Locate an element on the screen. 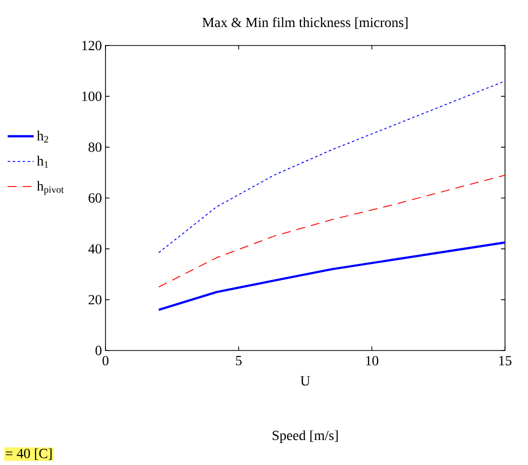  legend-label: h$_{2}$ is located at coordinates (42, 136).